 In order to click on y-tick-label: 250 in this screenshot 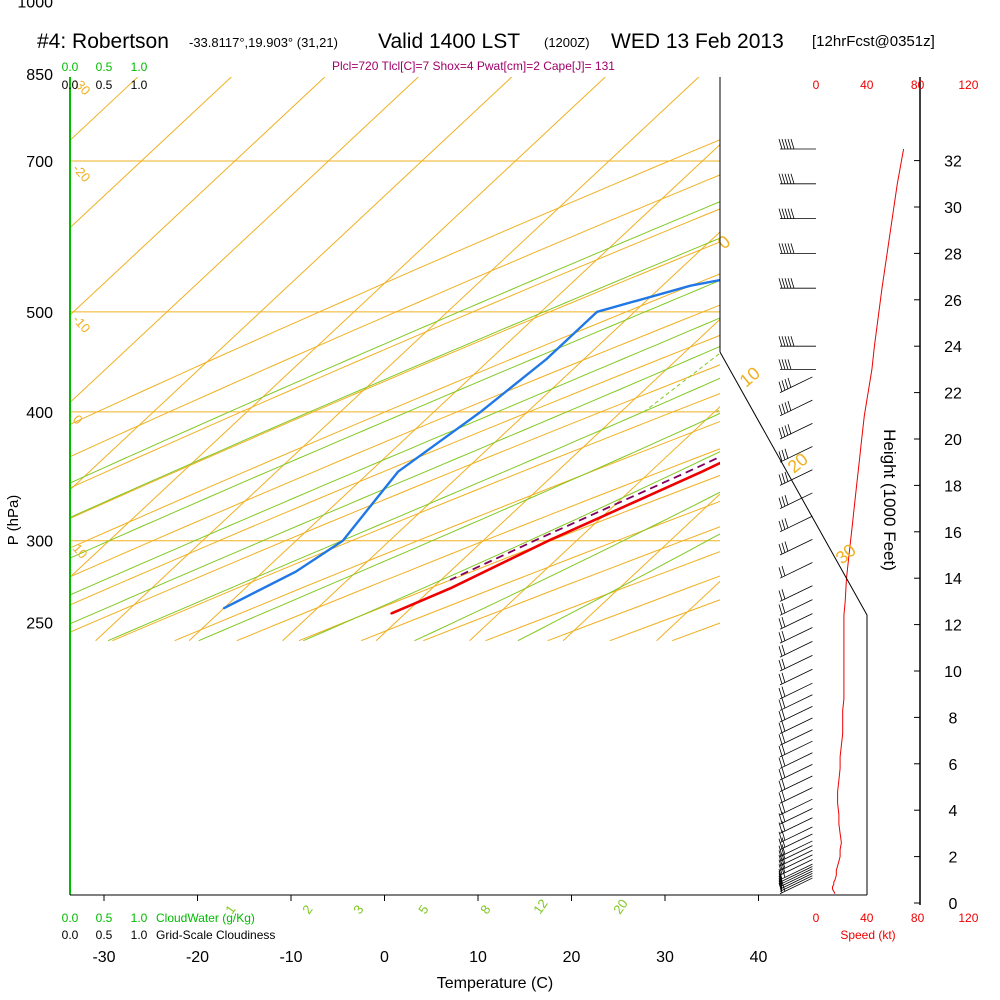, I will do `click(39, 623)`.